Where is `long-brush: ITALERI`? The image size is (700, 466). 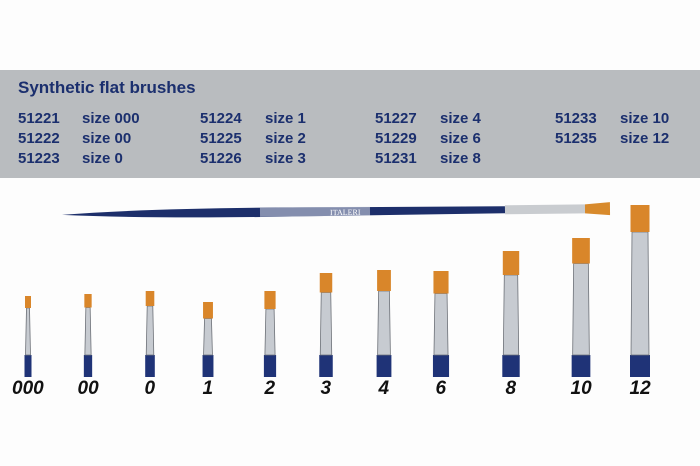 long-brush: ITALERI is located at coordinates (336, 210).